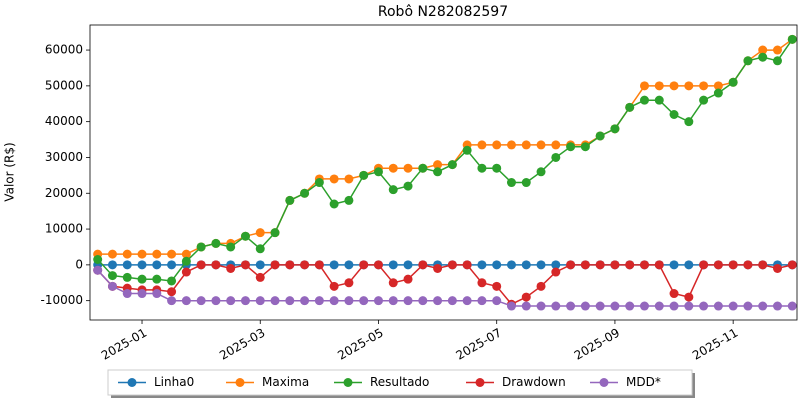  What do you see at coordinates (64, 193) in the screenshot?
I see `y-tick-label: 20000` at bounding box center [64, 193].